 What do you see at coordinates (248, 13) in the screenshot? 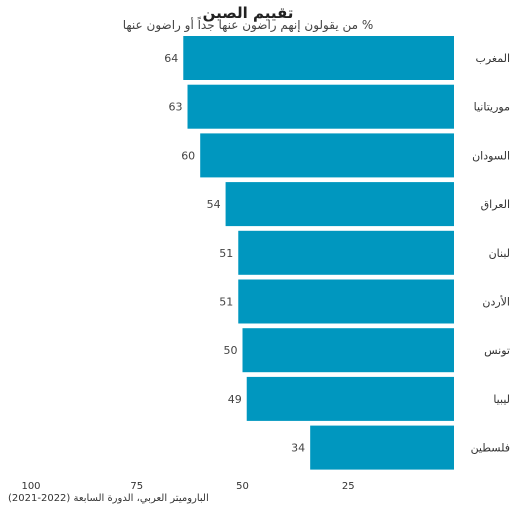
I see `chart-title: تقييم الصين` at bounding box center [248, 13].